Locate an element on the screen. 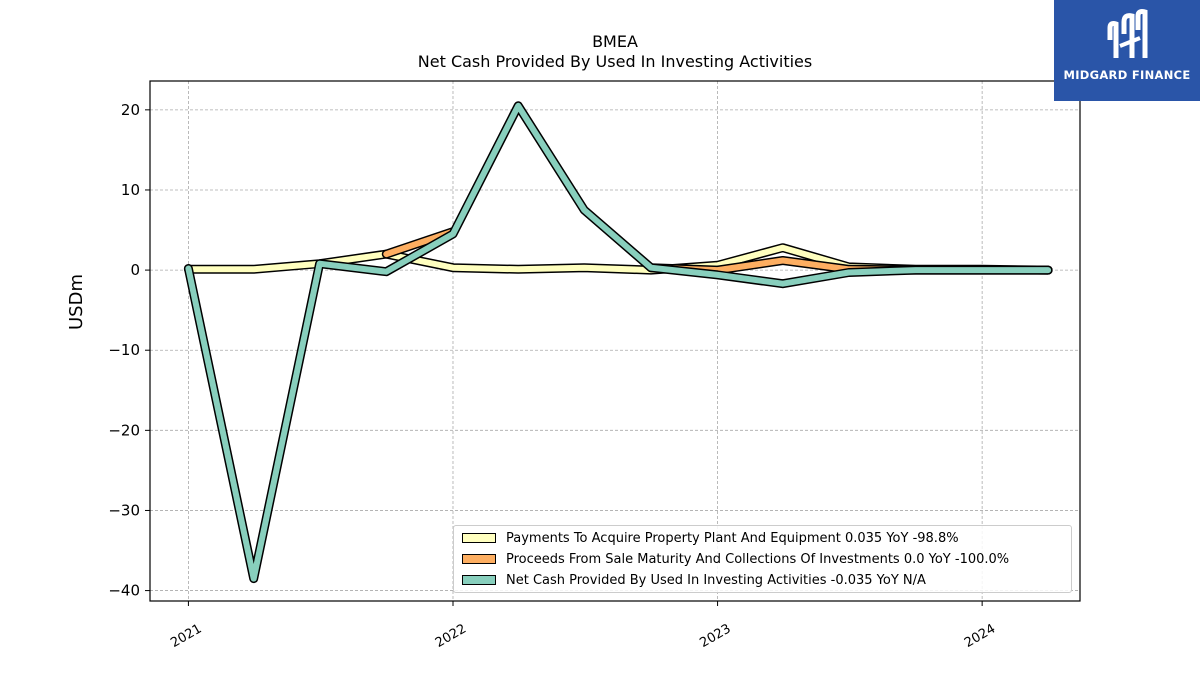  logo-text: MIDGARD FINANCE is located at coordinates (1127, 75).